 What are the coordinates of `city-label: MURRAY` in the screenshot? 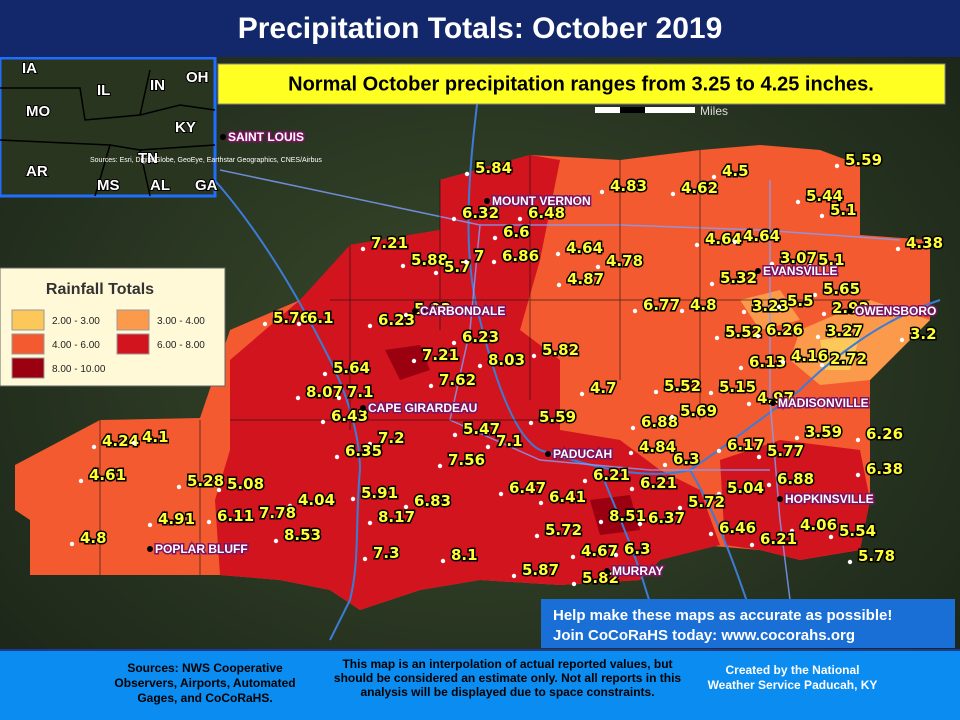 It's located at (638, 571).